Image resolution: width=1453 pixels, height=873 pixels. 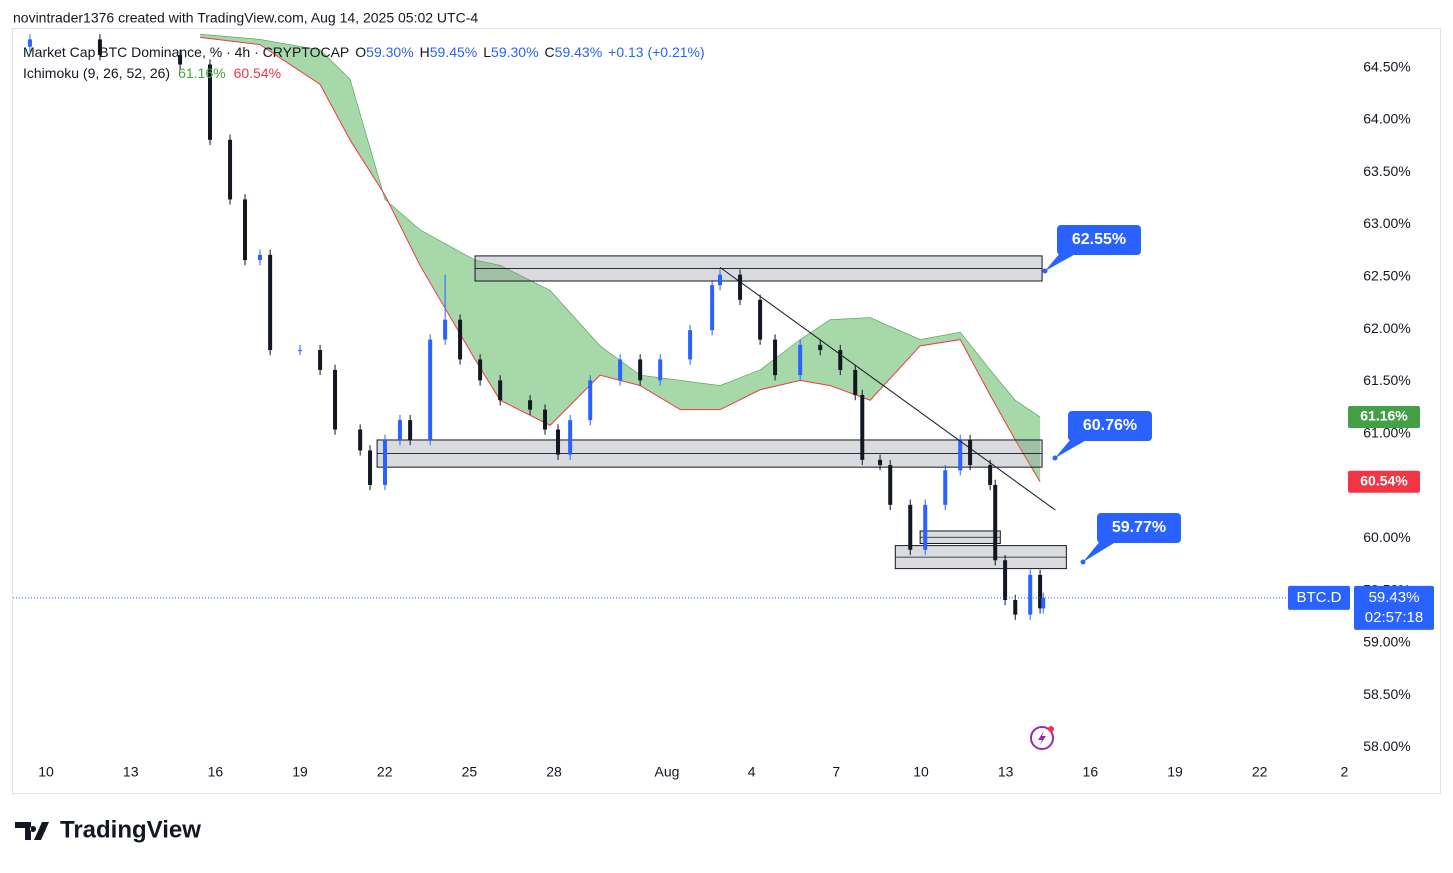 I want to click on ohlc-value: 59.45%, so click(x=453, y=52).